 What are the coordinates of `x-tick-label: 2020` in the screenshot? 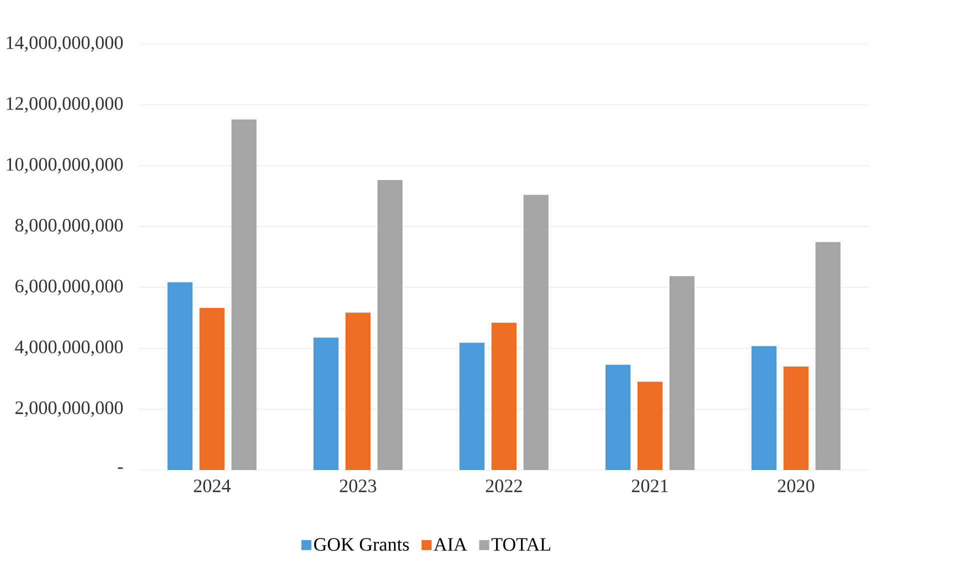 It's located at (796, 486).